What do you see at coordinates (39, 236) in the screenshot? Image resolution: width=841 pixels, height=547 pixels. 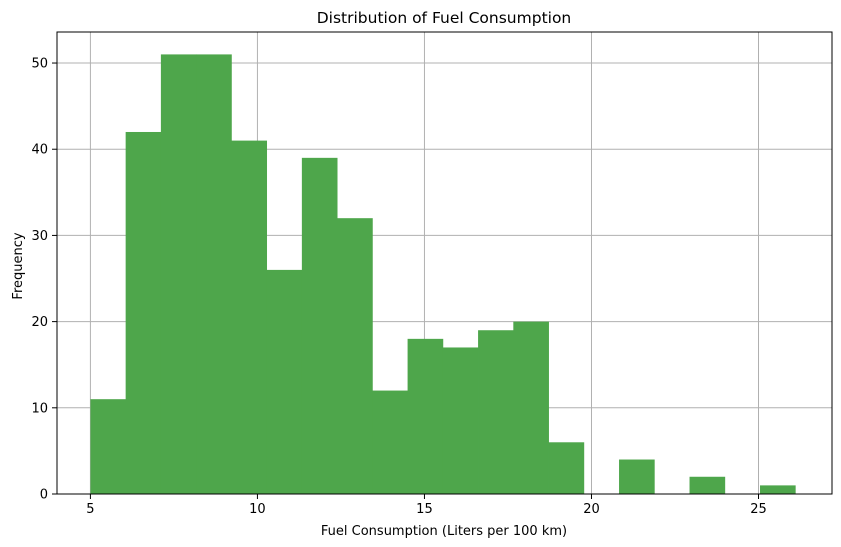 I see `y-tick-label-3: 30` at bounding box center [39, 236].